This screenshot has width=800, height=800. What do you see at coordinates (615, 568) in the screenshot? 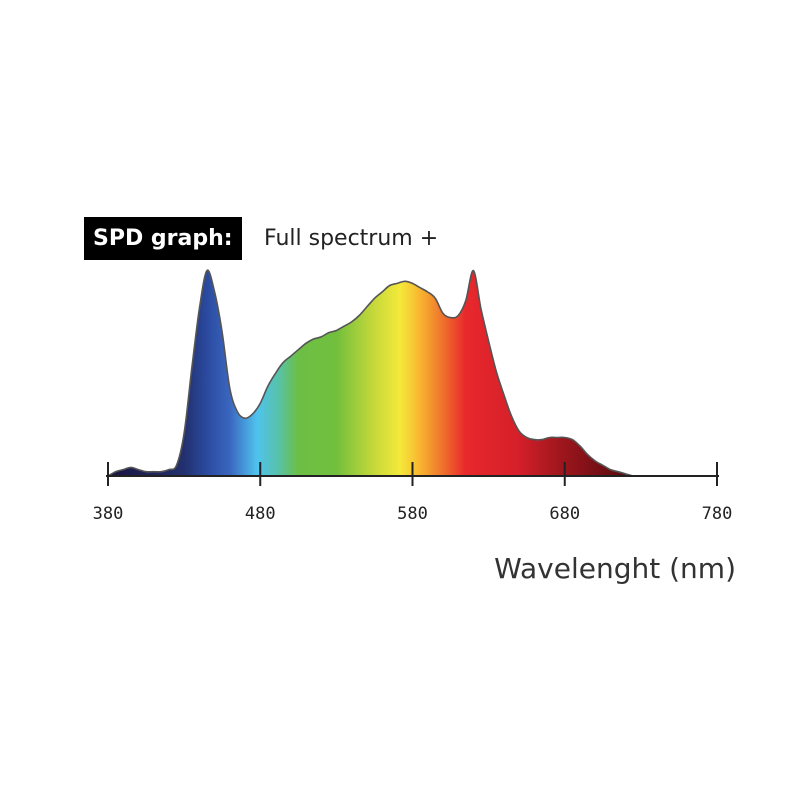
I see `x-axis-label: Wavelenght (nm)` at bounding box center [615, 568].